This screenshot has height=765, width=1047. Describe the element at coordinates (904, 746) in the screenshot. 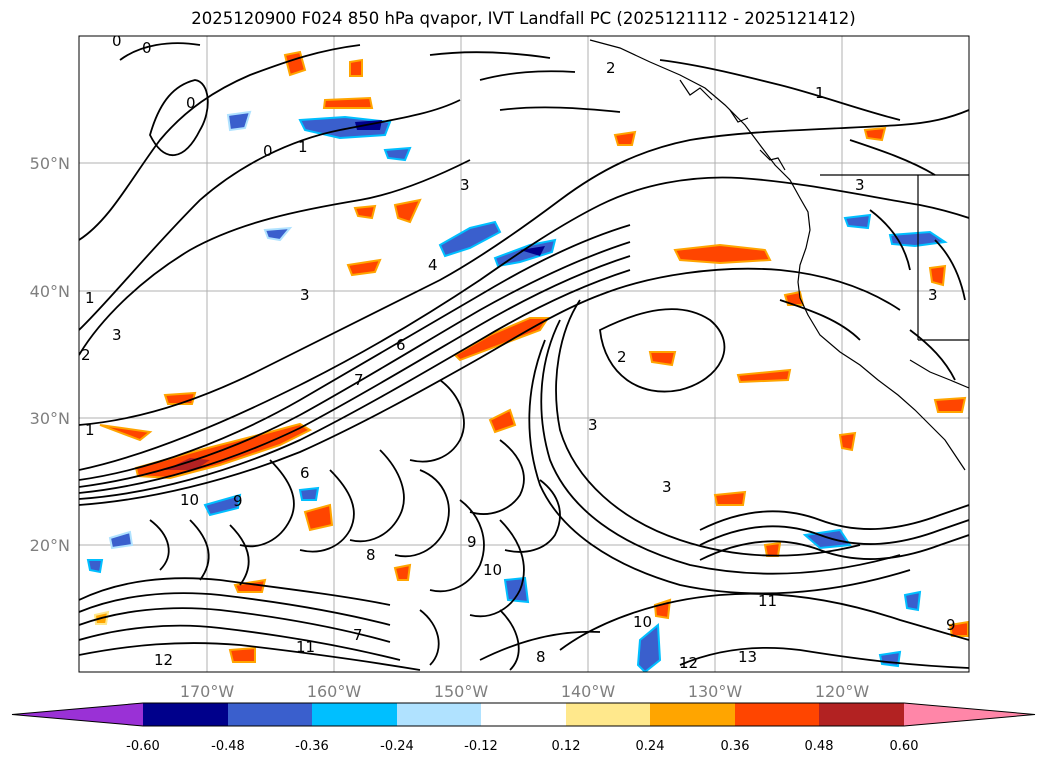

I see `colorbar-tick-label: 0.60` at that location.